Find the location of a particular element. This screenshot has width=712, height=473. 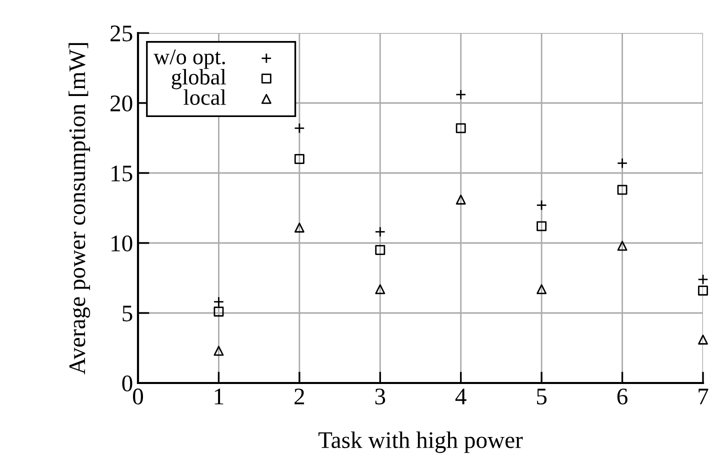

legend-label: local is located at coordinates (205, 97).